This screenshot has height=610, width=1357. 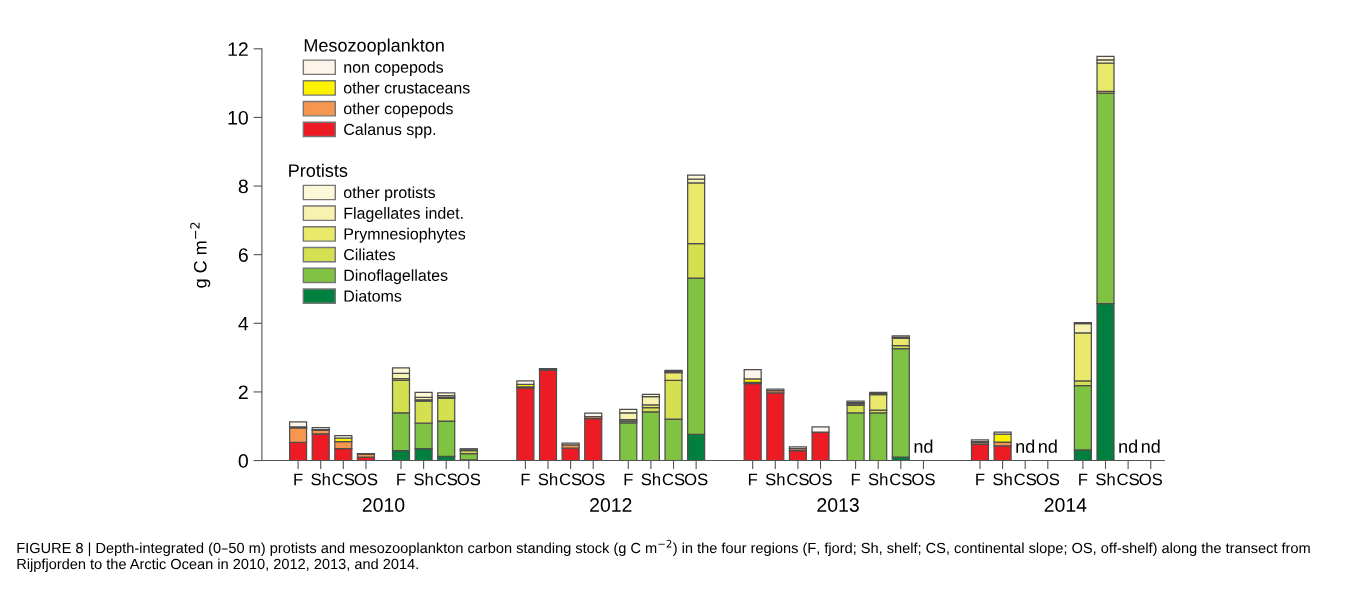 What do you see at coordinates (406, 87) in the screenshot?
I see `legend-label: other crustaceans` at bounding box center [406, 87].